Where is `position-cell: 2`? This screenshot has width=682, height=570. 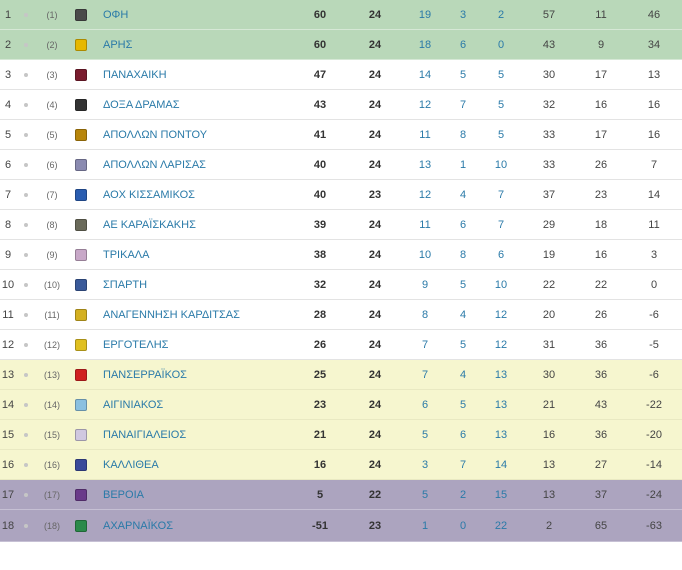
position-cell: 2 is located at coordinates (8, 44).